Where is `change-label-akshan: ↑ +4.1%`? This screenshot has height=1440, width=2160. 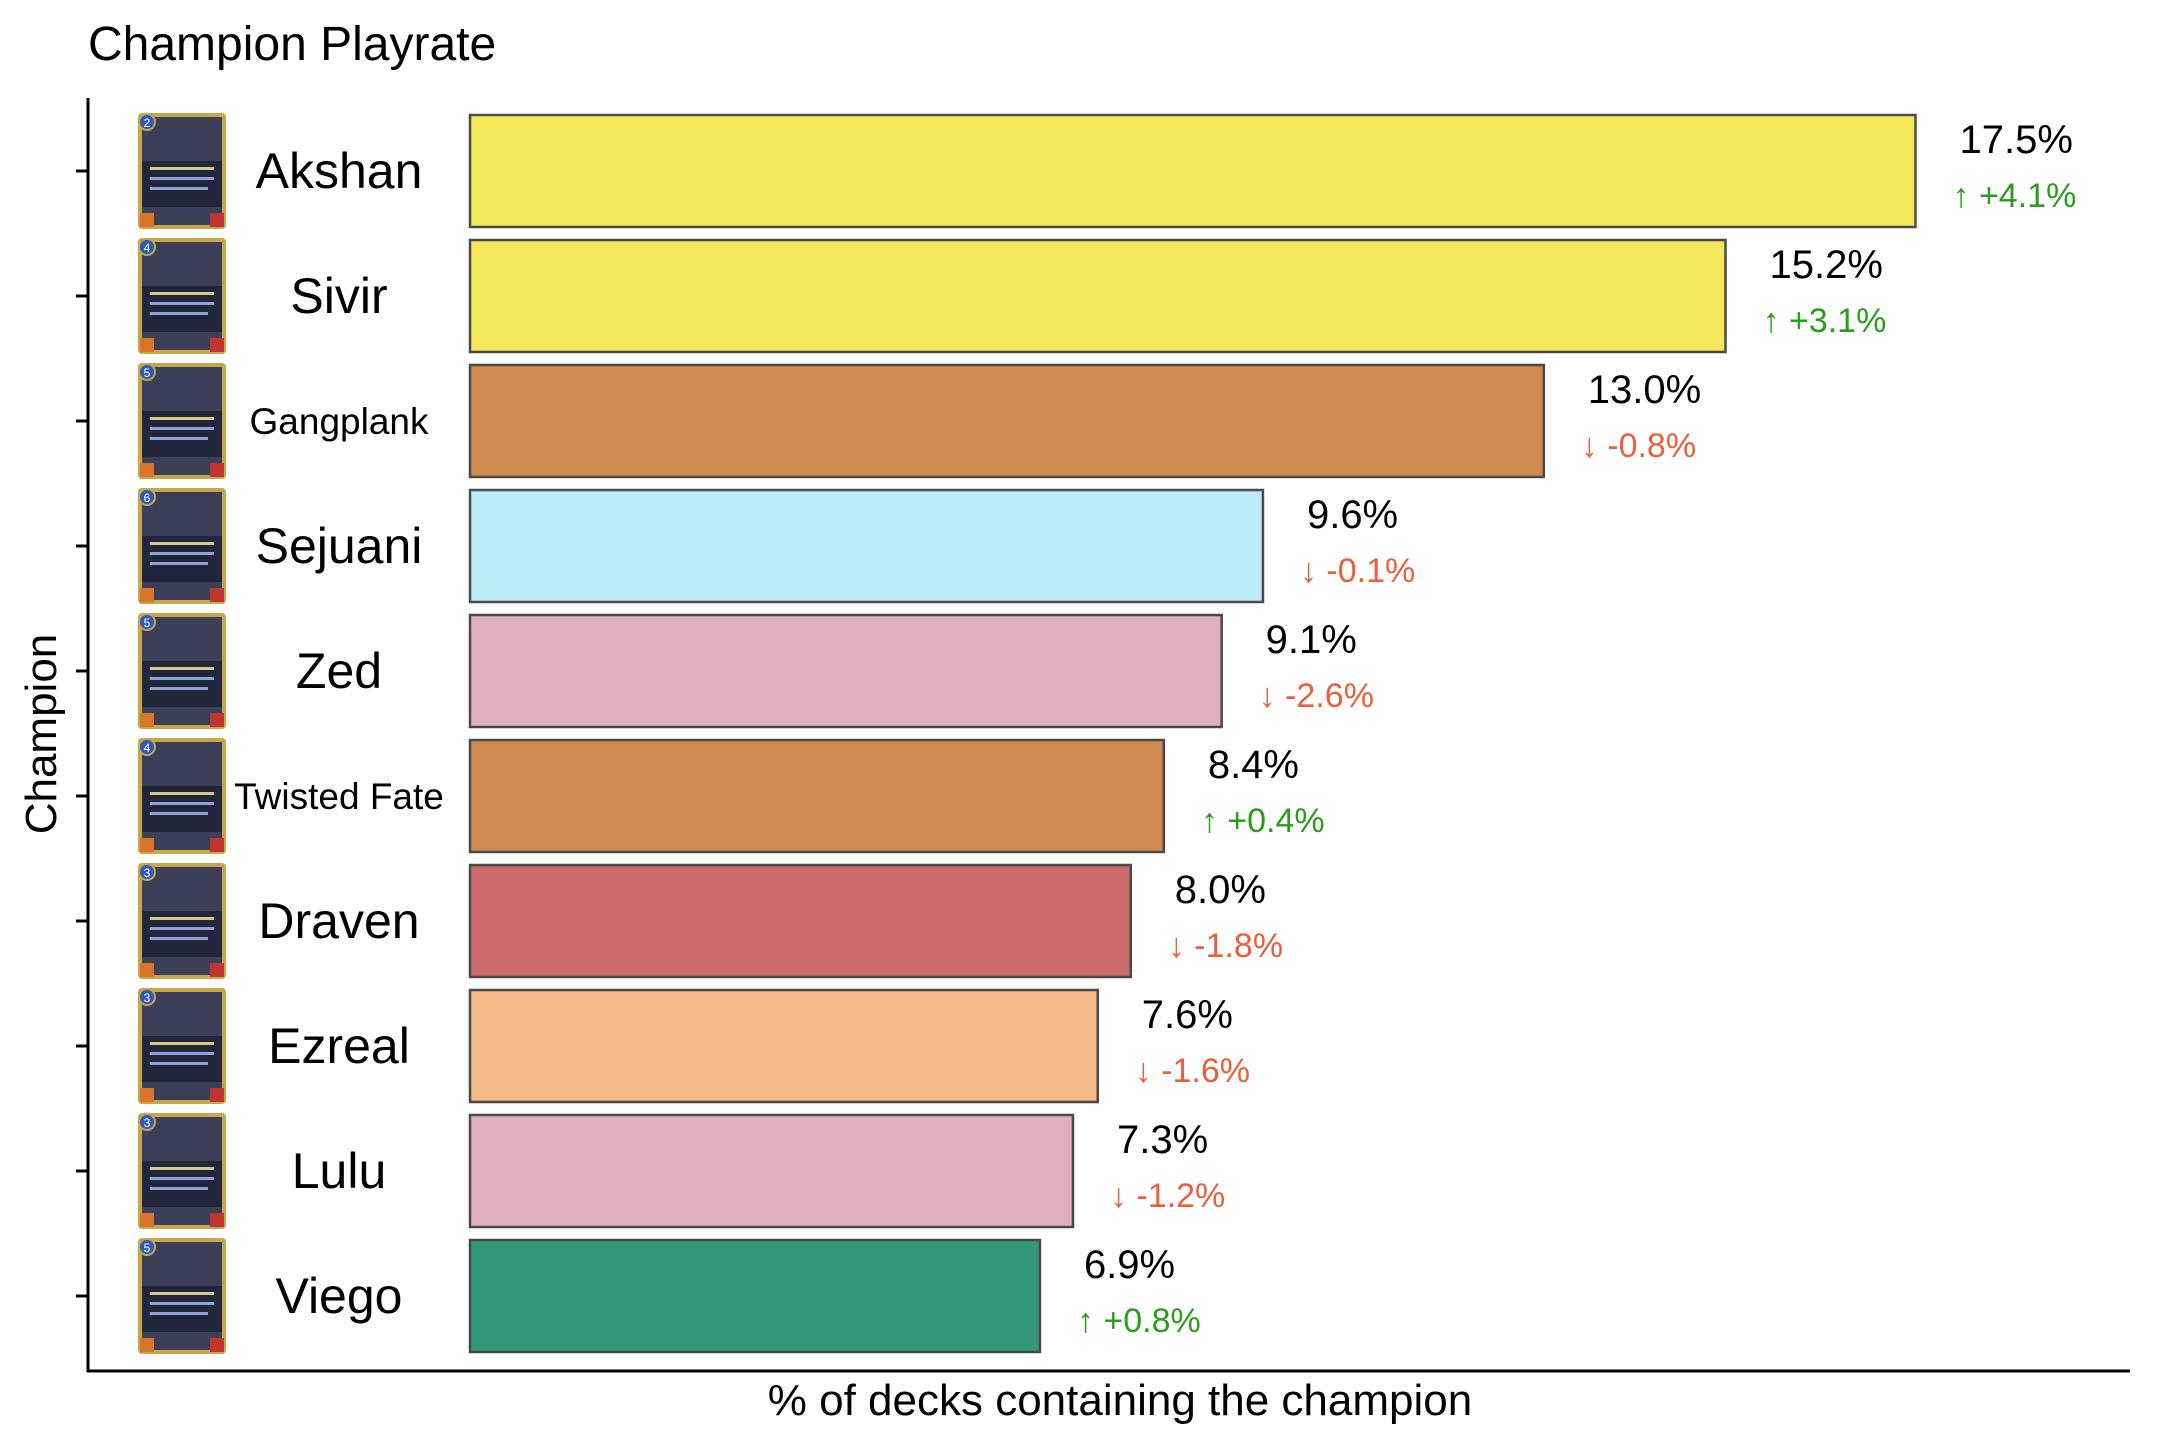
change-label-akshan: ↑ +4.1% is located at coordinates (2015, 196).